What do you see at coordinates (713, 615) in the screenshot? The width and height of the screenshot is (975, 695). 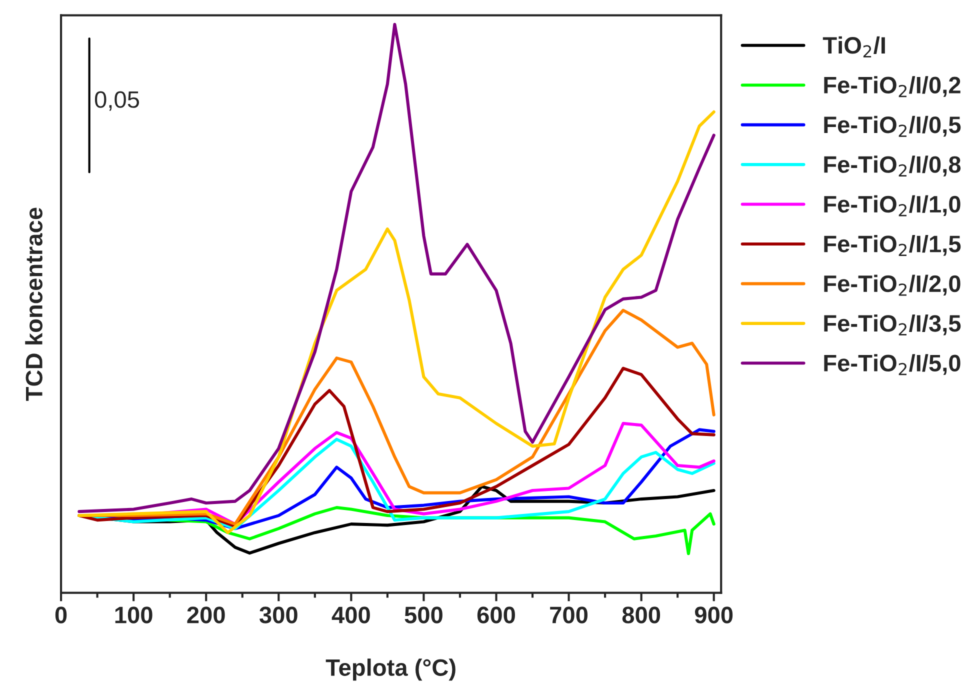 I see `x-tick-label: 900` at bounding box center [713, 615].